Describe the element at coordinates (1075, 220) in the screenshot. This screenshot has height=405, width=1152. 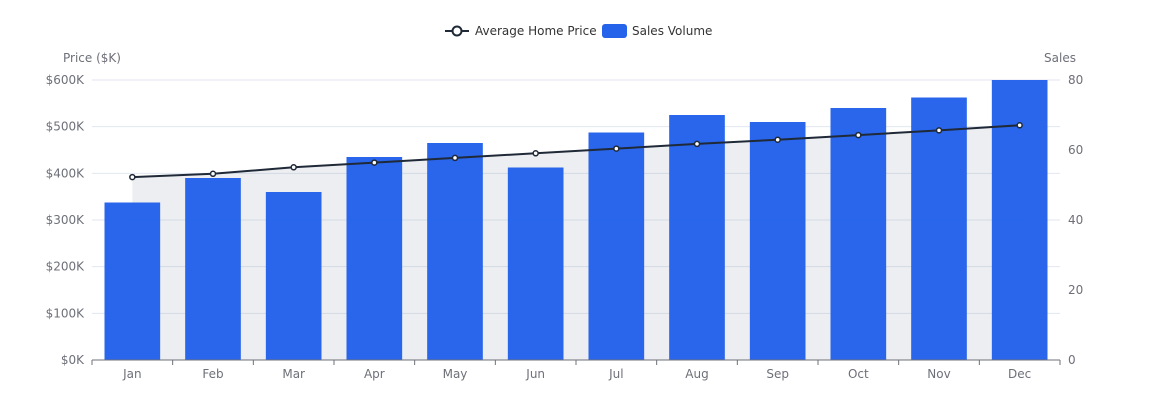
I see `y-right-tick-label: 40` at that location.